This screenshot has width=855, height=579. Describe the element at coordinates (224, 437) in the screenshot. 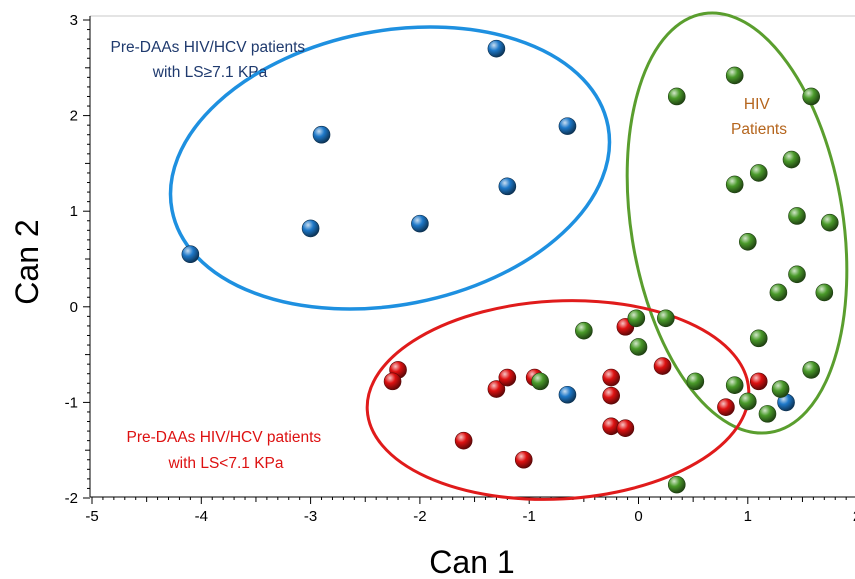

I see `annotation-low-ls-line1: Pre-DAAs HIV/HCV patients` at that location.